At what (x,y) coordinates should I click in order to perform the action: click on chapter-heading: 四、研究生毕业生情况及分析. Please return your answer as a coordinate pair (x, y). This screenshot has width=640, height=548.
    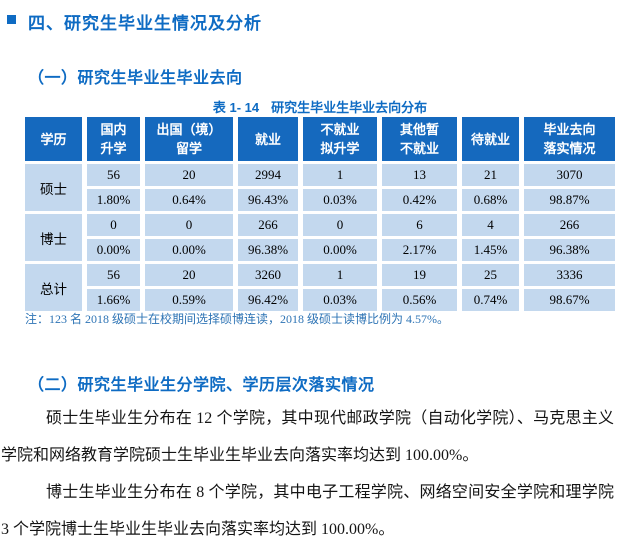
    Looking at the image, I should click on (145, 23).